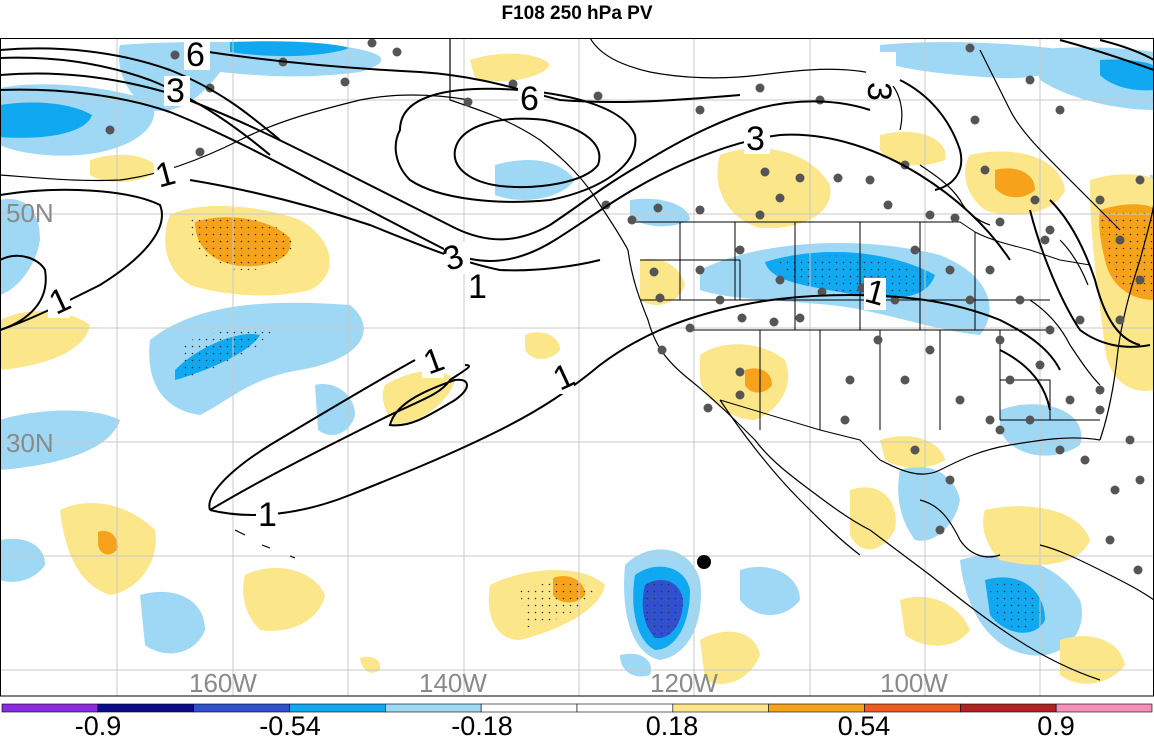 The width and height of the screenshot is (1154, 739). Describe the element at coordinates (914, 683) in the screenshot. I see `lon-label-100w: 100W` at that location.